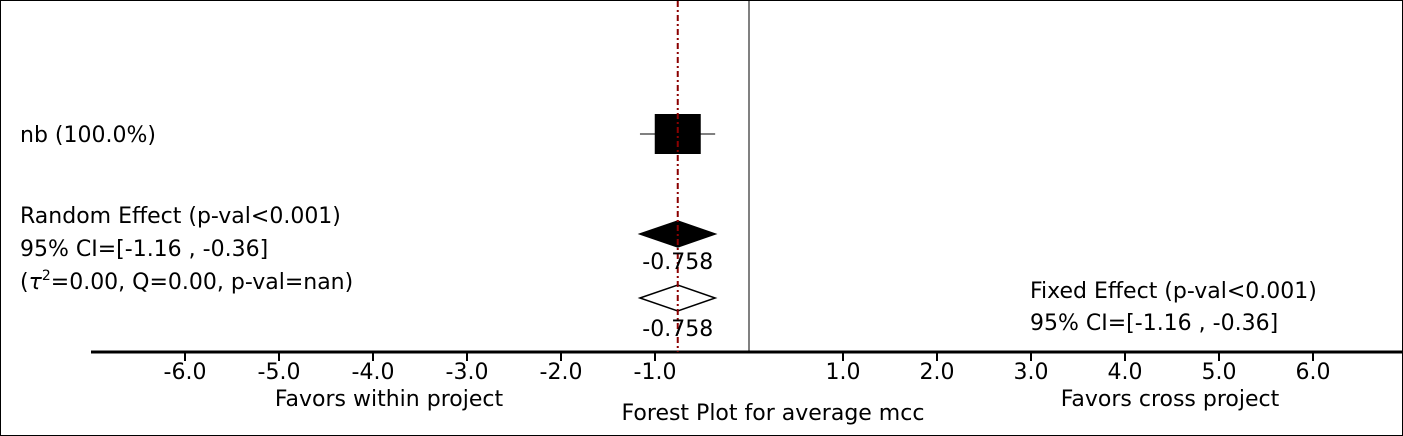 The image size is (1403, 436). Describe the element at coordinates (185, 372) in the screenshot. I see `x-tick-label: -6.0` at that location.